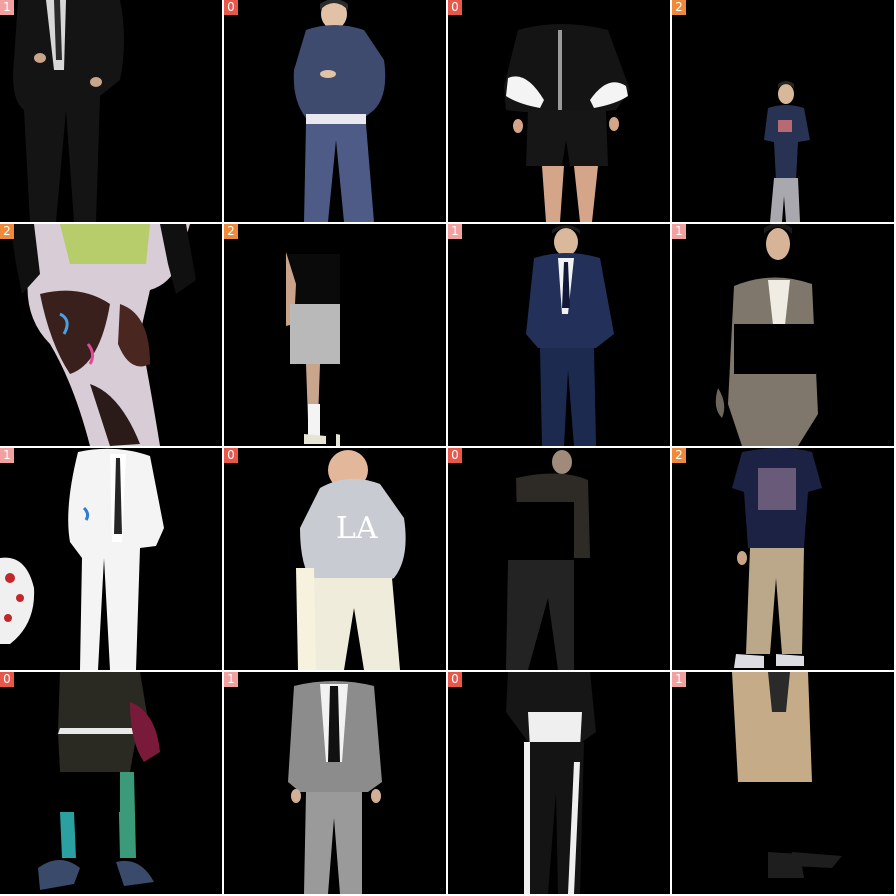 This screenshot has height=896, width=896. Describe the element at coordinates (357, 528) in the screenshot. I see `hoodie-logo: LA` at that location.